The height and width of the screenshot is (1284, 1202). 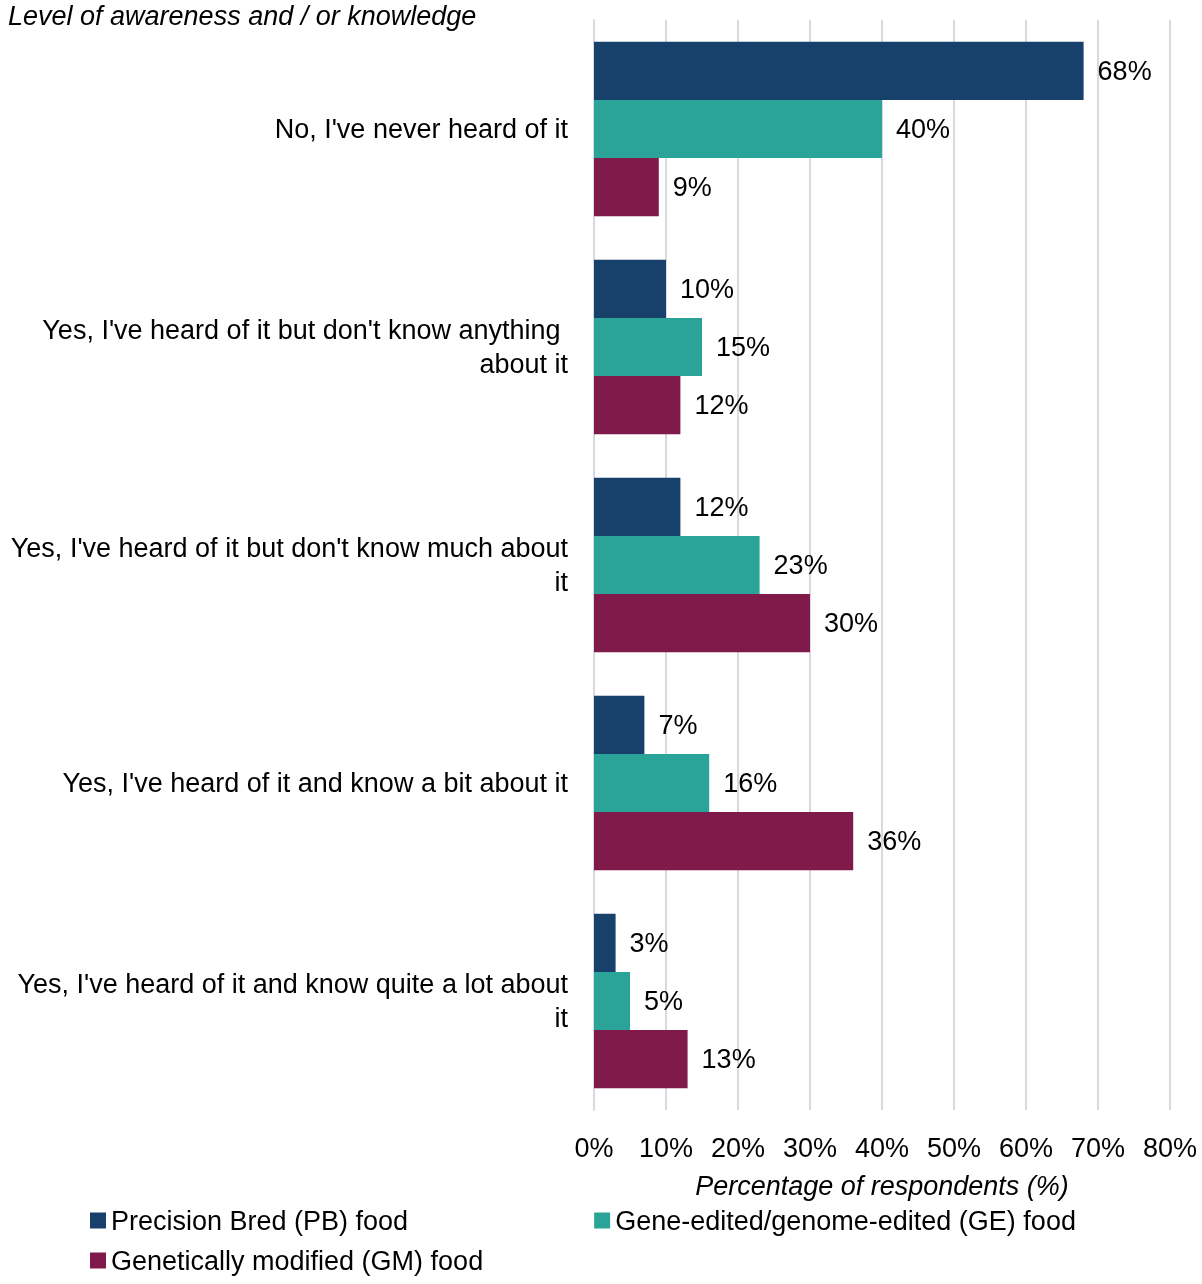 I want to click on x-tick-label: 50%, so click(x=954, y=1147).